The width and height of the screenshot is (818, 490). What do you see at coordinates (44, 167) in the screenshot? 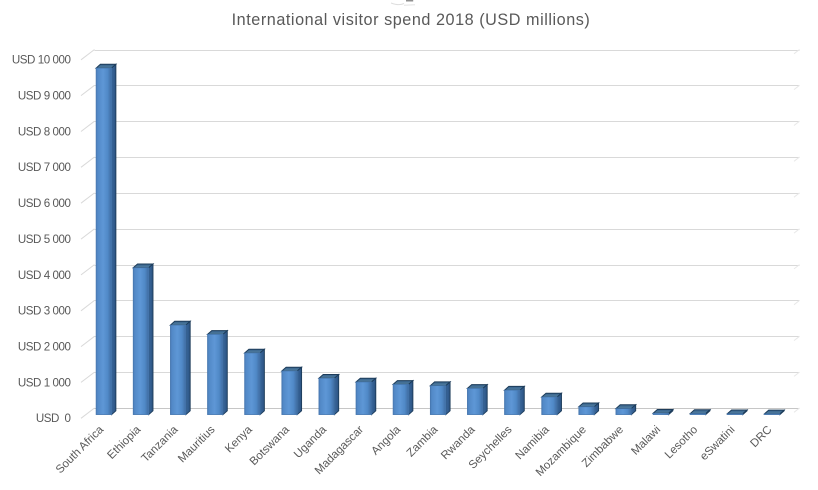
I see `svg-text: USD 7 000` at bounding box center [44, 167].